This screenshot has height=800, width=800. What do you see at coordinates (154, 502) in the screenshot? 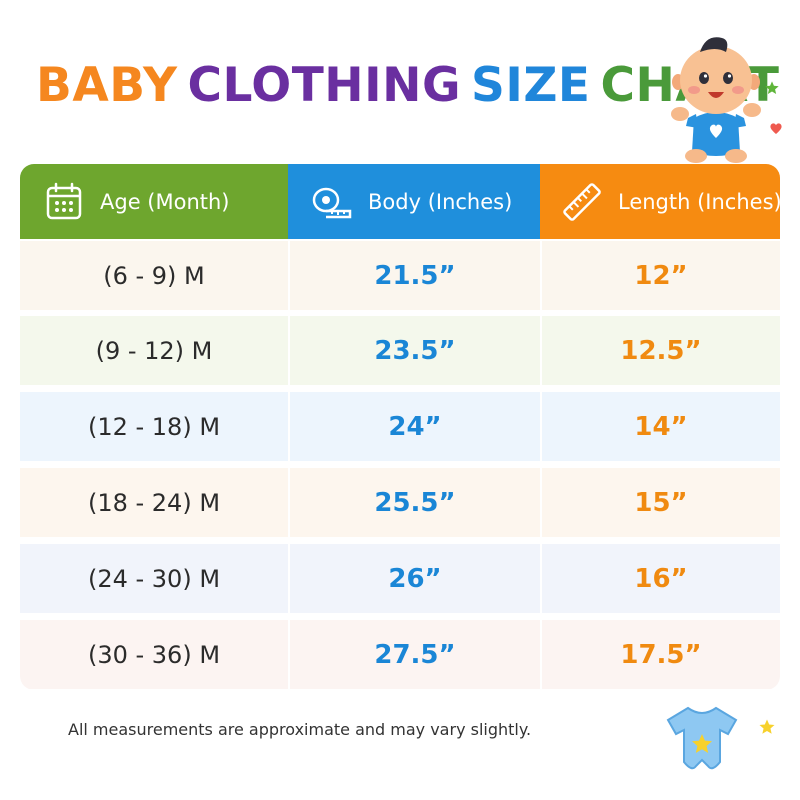
I see `age-cell: (18 - 24) M` at bounding box center [154, 502].